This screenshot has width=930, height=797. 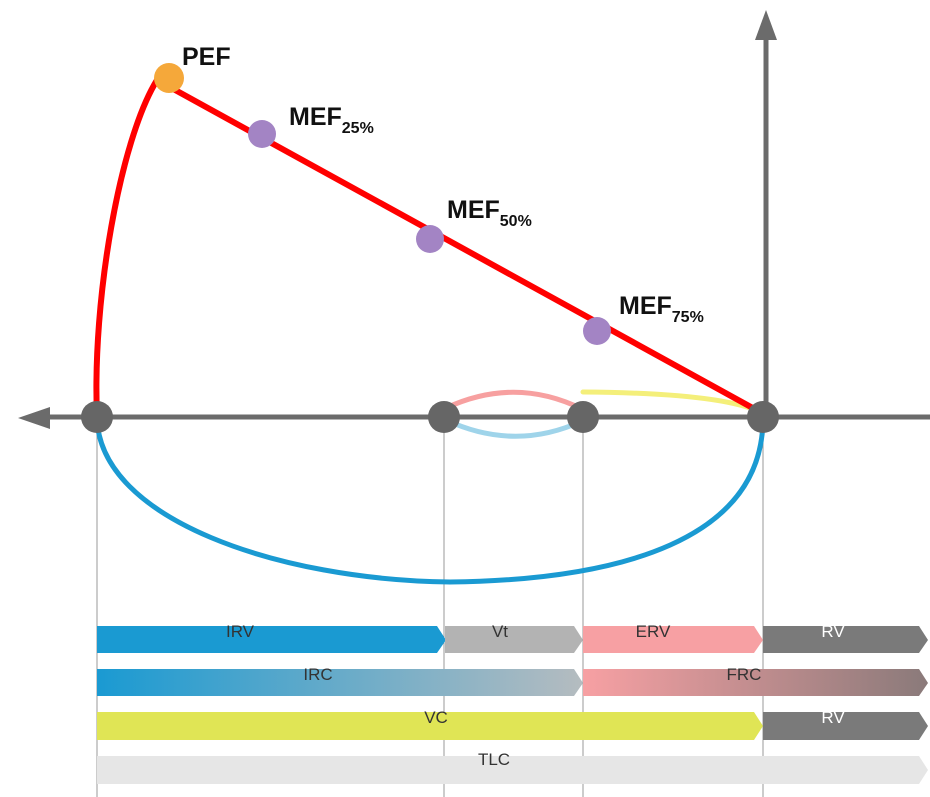 I want to click on mef75-label-sub: 75%, so click(x=688, y=317).